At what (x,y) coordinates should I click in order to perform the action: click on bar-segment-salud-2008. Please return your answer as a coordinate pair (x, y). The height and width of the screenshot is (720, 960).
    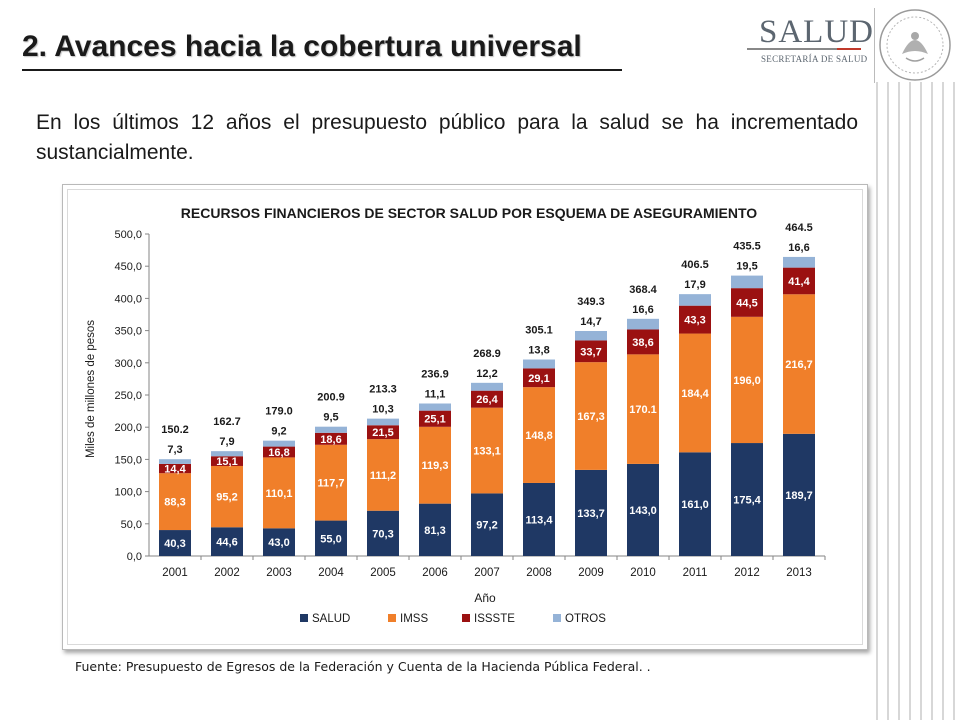
    Looking at the image, I should click on (539, 519).